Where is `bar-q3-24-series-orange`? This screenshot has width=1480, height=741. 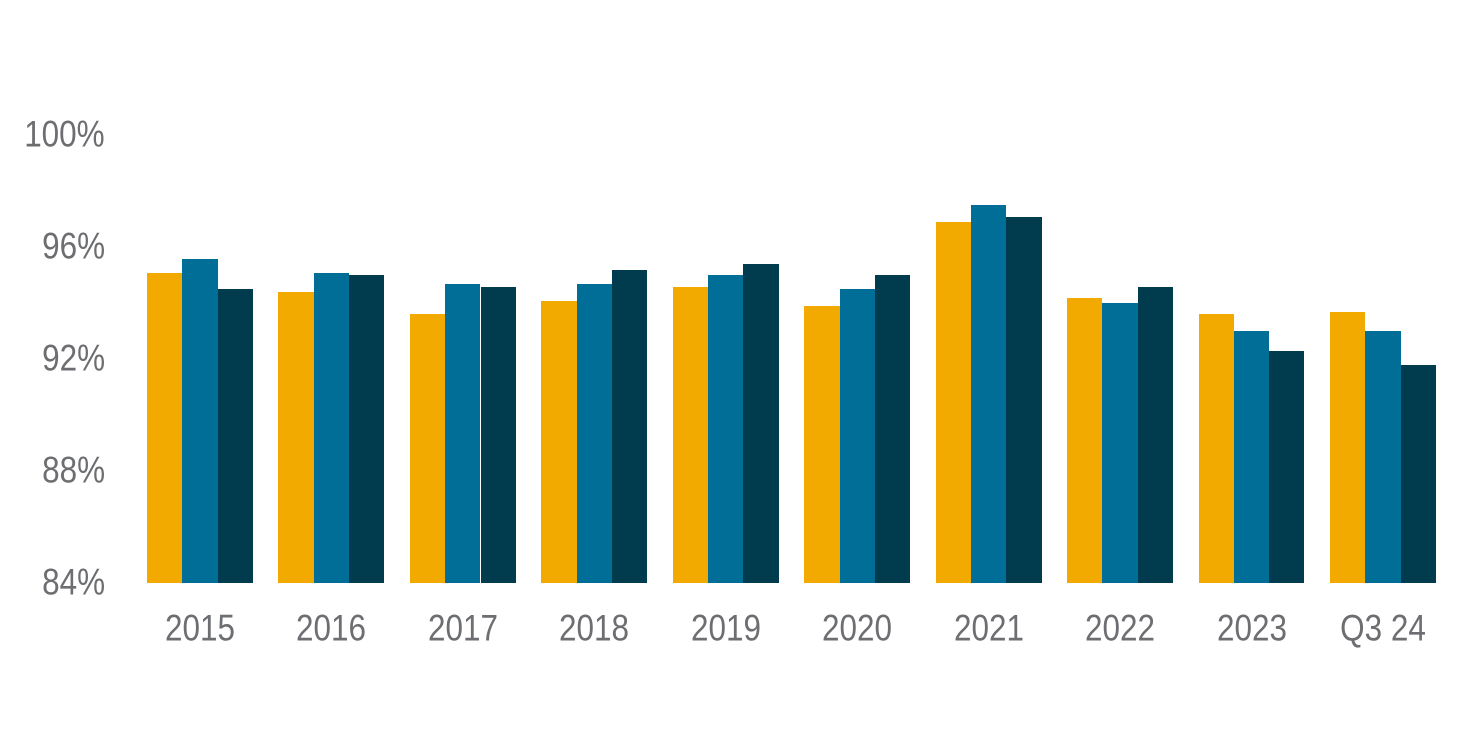 bar-q3-24-series-orange is located at coordinates (1348, 447).